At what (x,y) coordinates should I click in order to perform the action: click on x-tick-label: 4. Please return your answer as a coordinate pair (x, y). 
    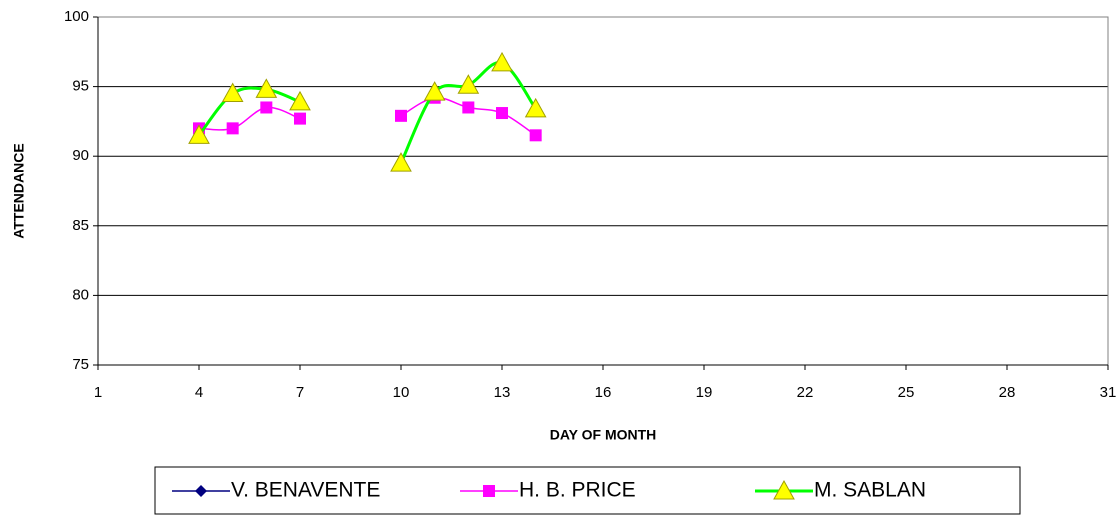
    Looking at the image, I should click on (199, 392).